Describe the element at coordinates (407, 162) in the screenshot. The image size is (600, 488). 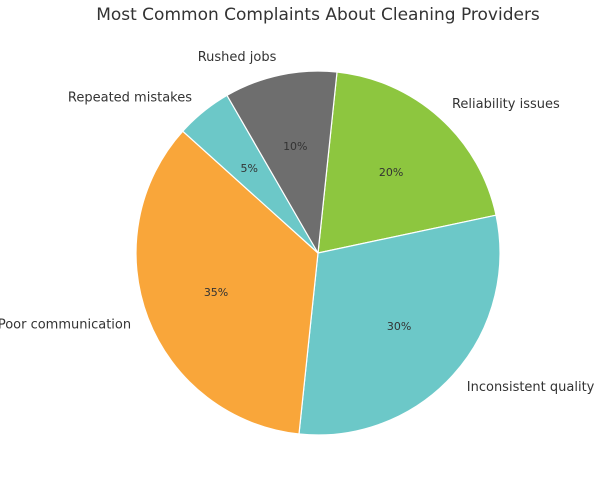
I see `pie-slice-reliability-issues` at that location.